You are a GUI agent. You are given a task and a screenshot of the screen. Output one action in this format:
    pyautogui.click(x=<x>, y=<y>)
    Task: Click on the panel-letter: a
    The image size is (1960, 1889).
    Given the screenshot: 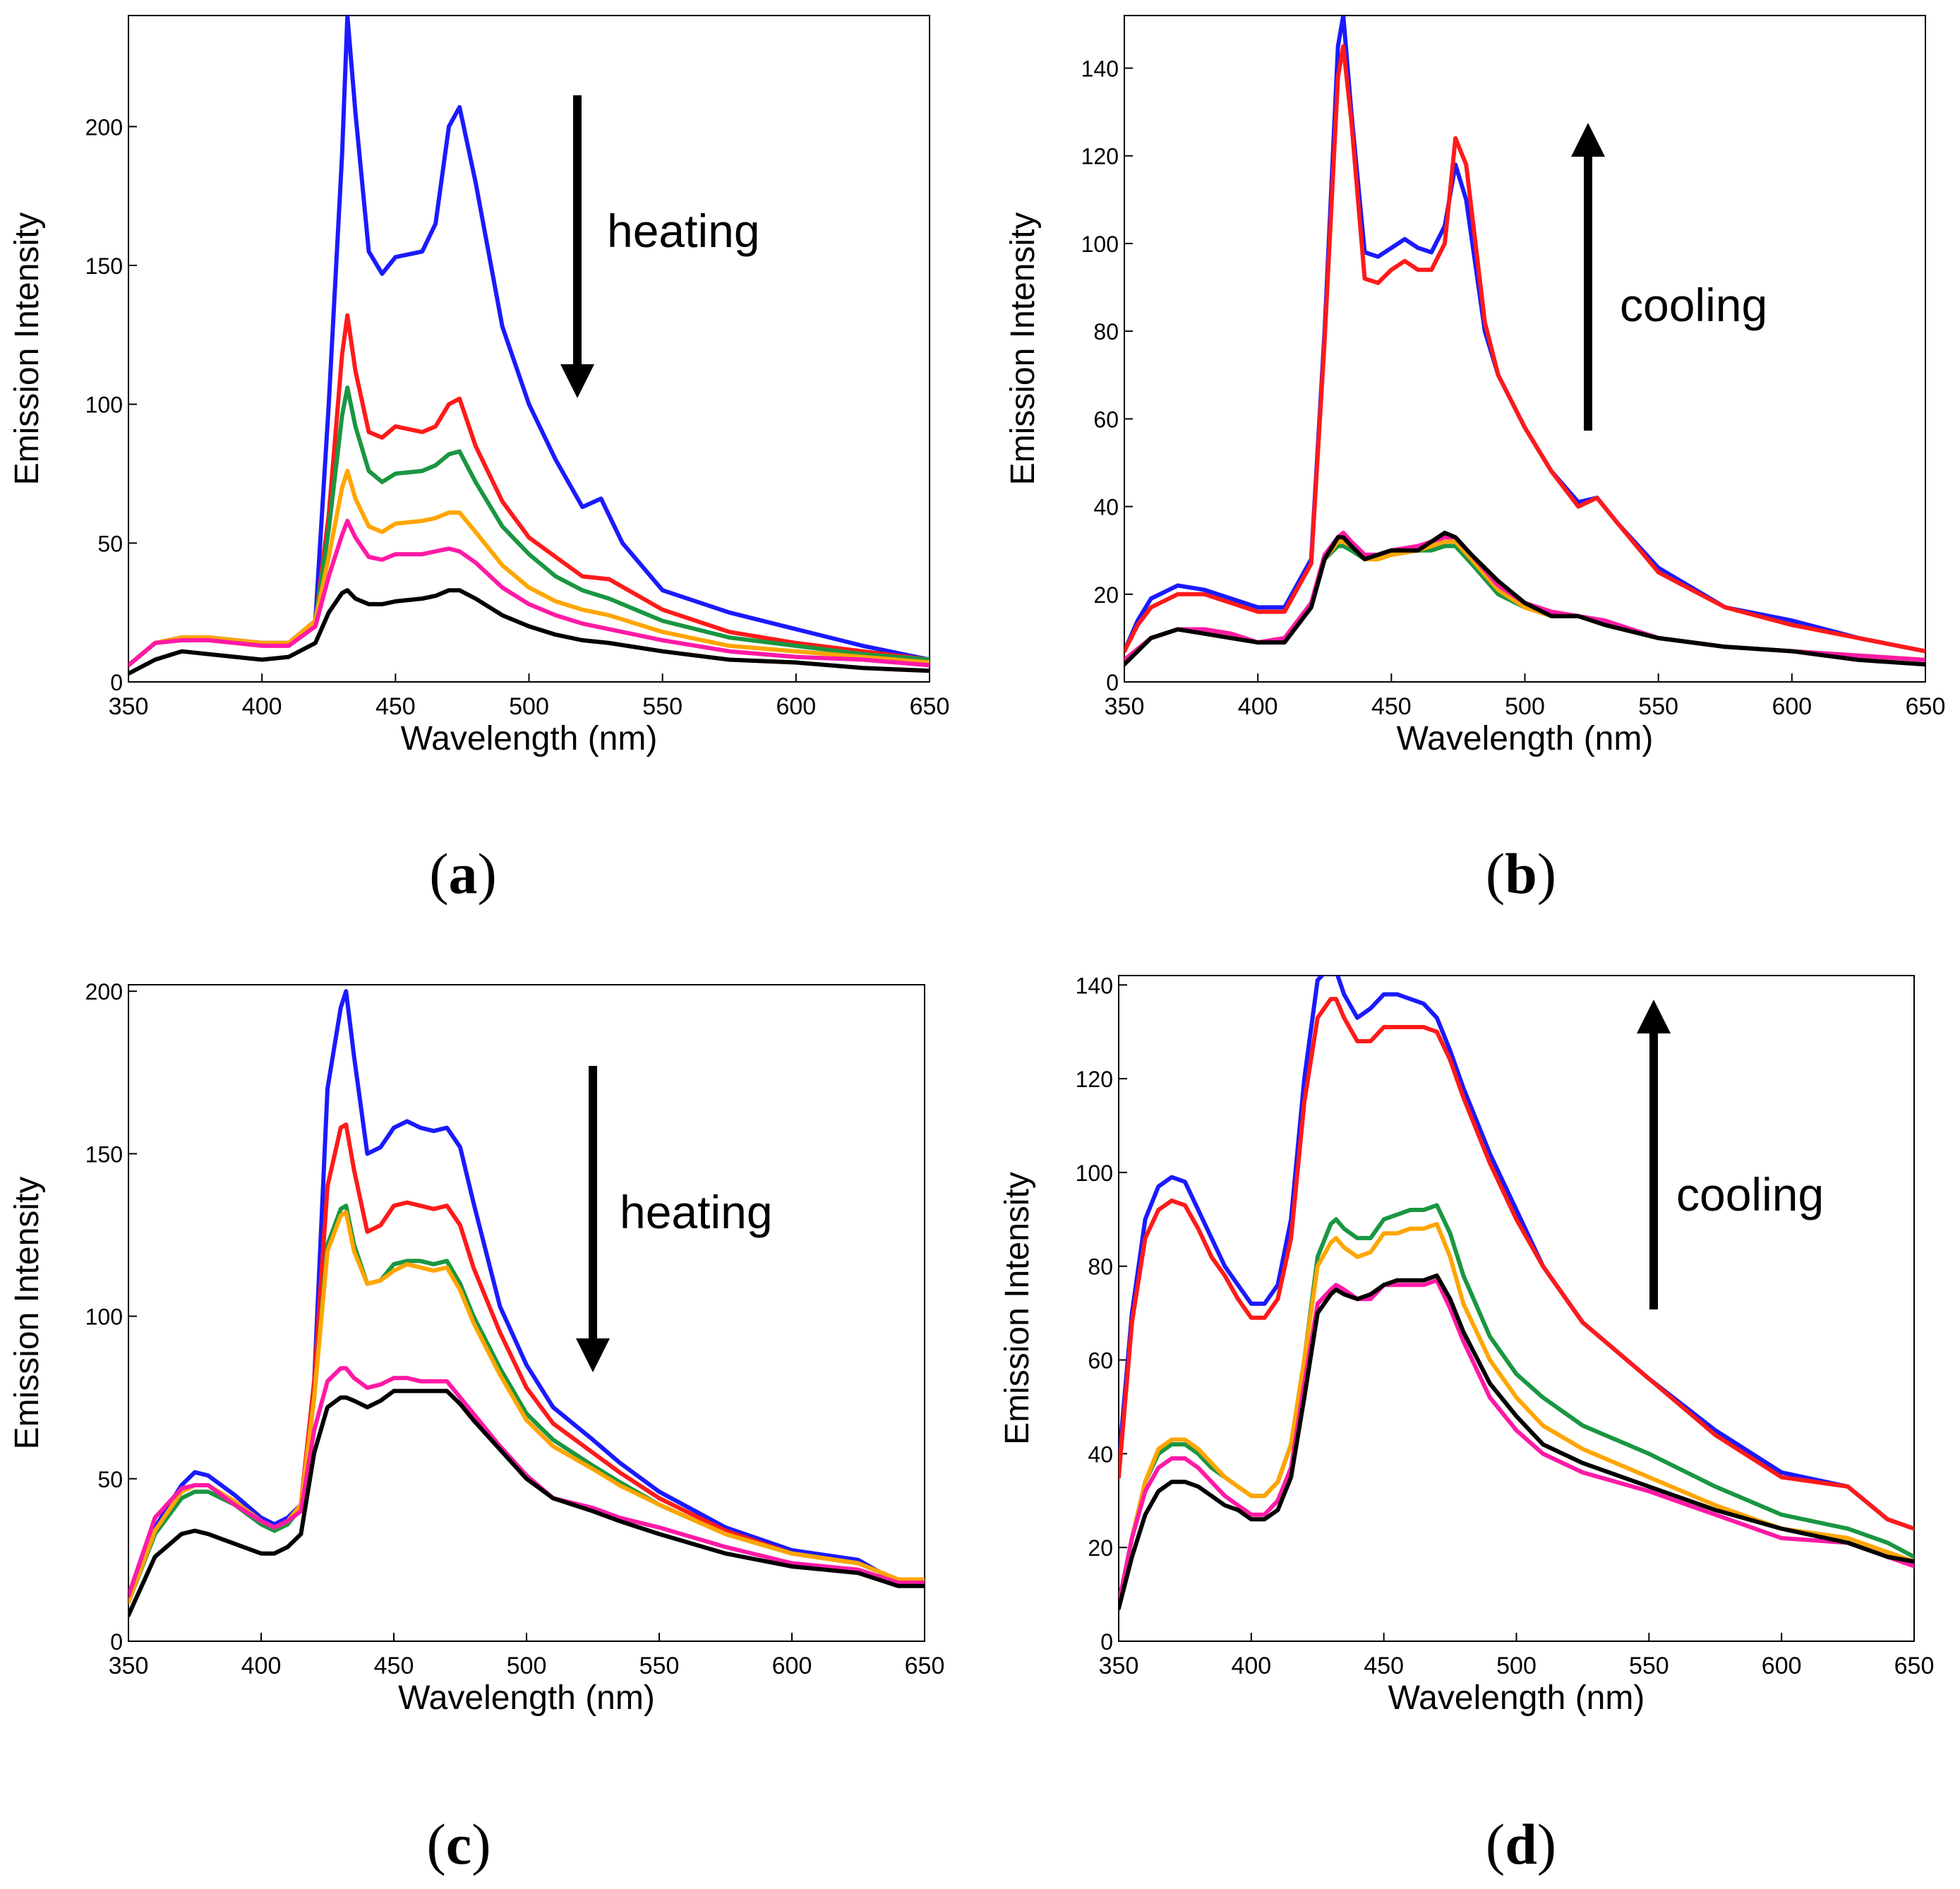 What is the action you would take?
    pyautogui.click(x=463, y=873)
    